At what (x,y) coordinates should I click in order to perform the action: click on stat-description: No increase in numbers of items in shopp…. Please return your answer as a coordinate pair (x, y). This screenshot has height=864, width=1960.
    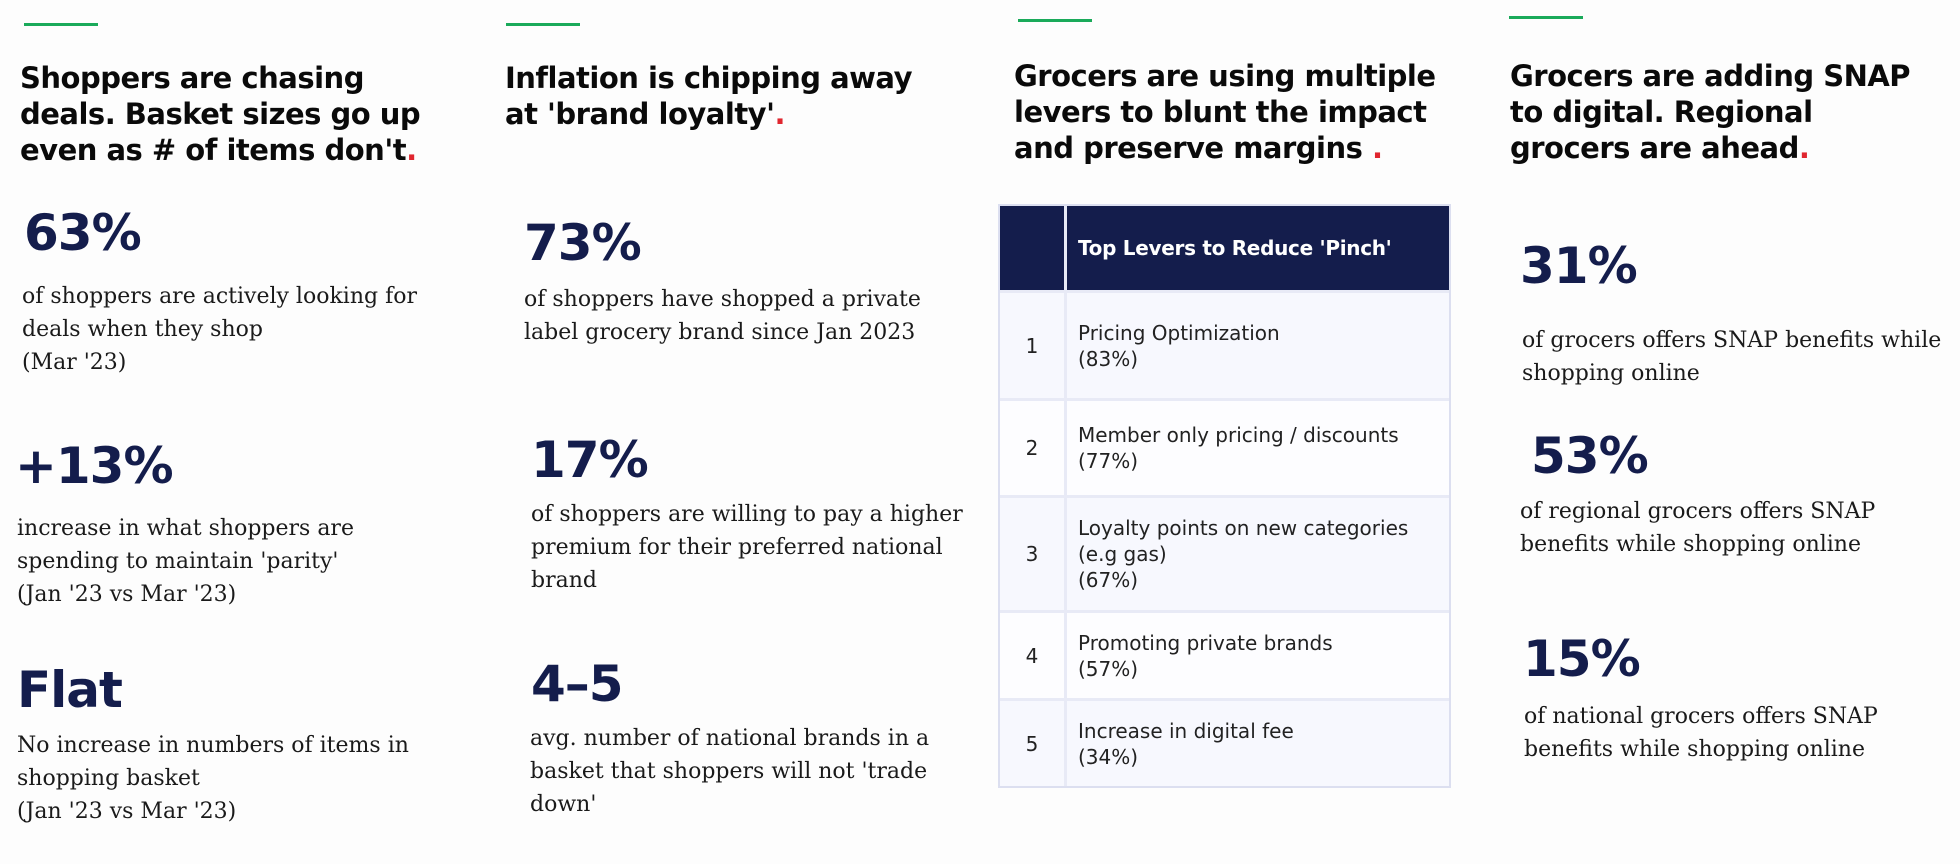
    Looking at the image, I should click on (213, 778).